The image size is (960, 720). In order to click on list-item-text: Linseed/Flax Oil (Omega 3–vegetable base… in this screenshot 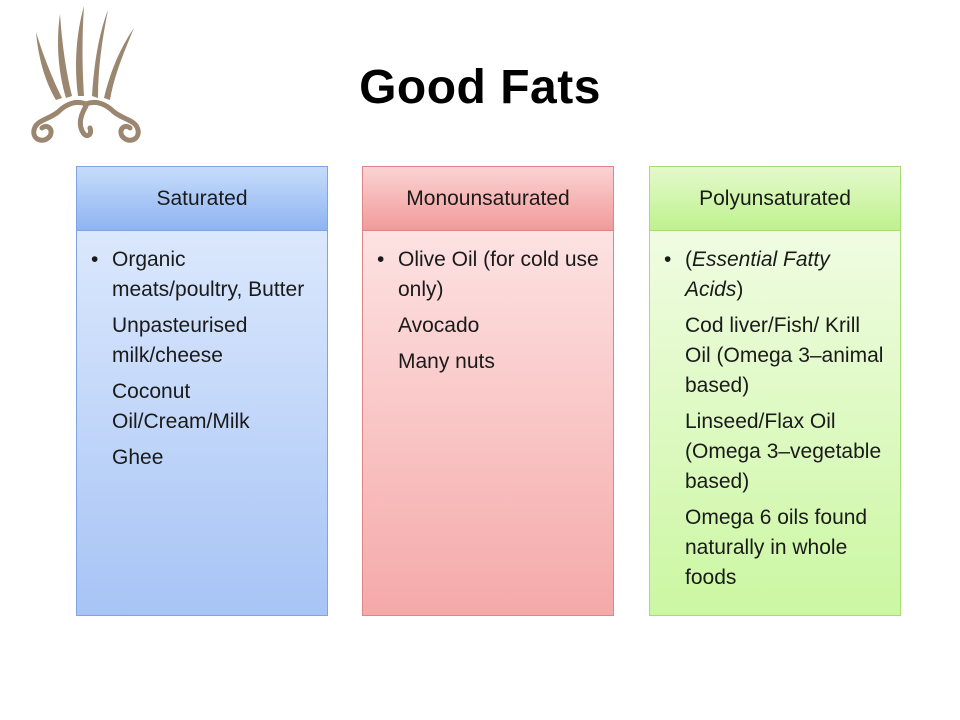, I will do `click(783, 451)`.